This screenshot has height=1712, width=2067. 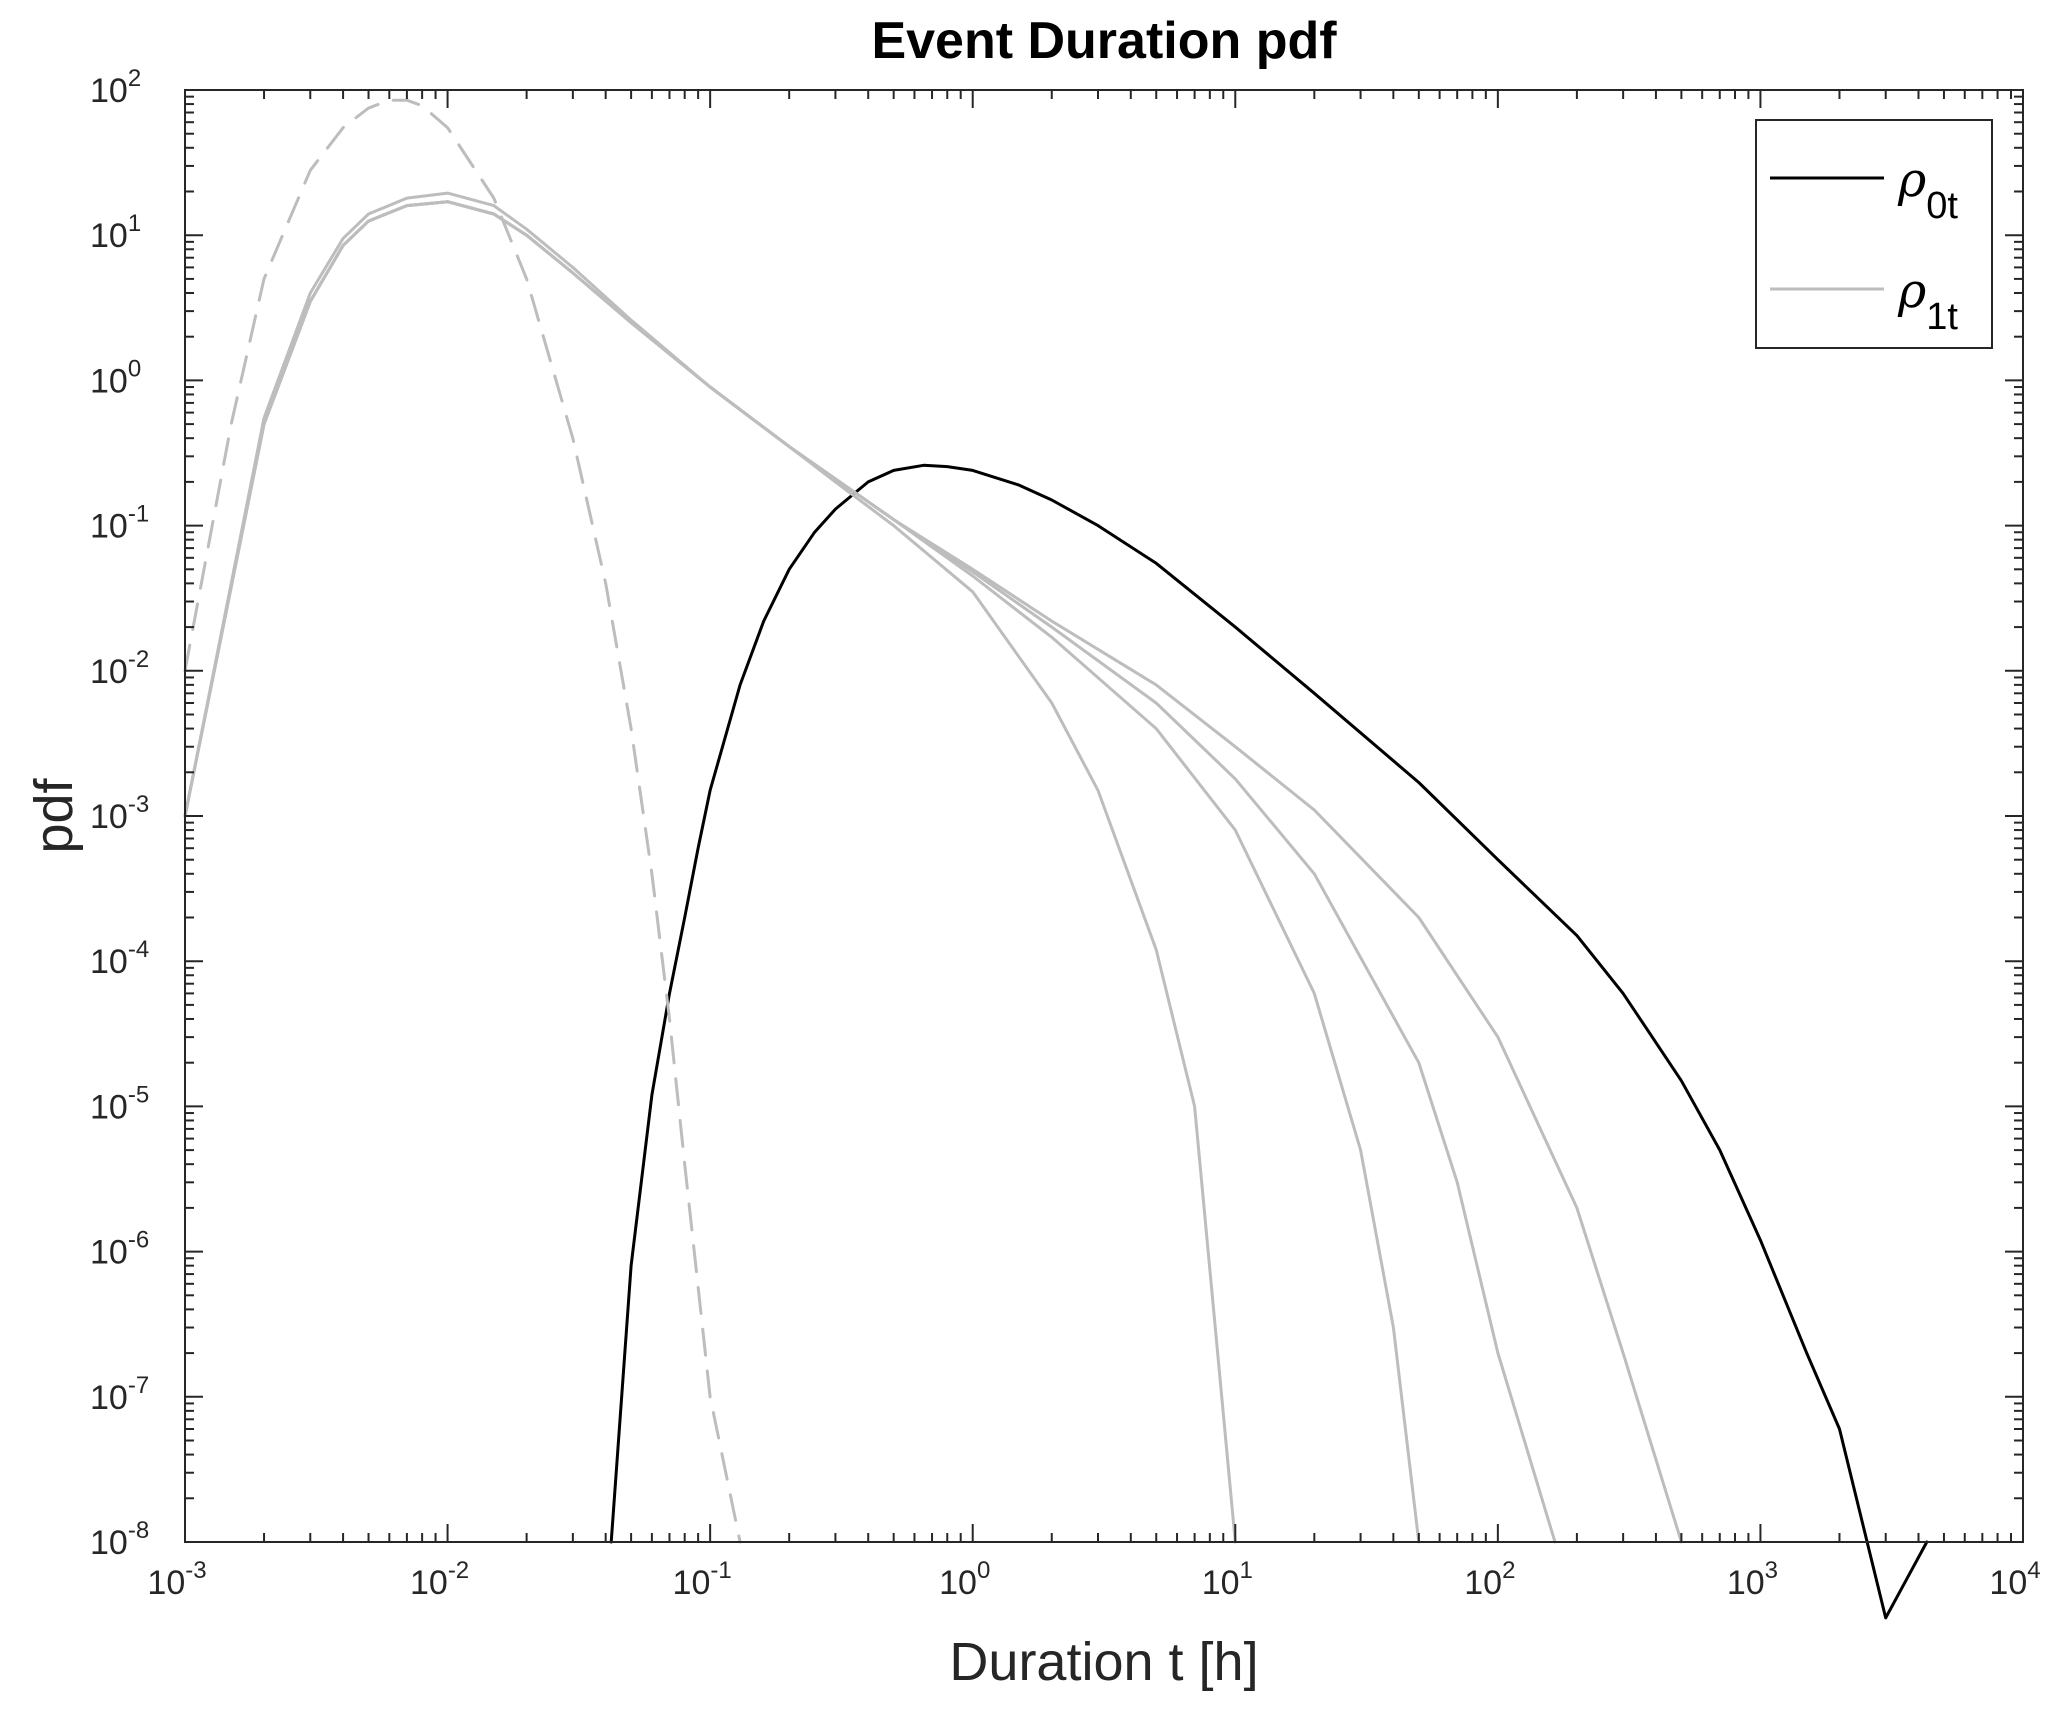 What do you see at coordinates (1103, 1662) in the screenshot?
I see `x-axis-label: Duration t [h]` at bounding box center [1103, 1662].